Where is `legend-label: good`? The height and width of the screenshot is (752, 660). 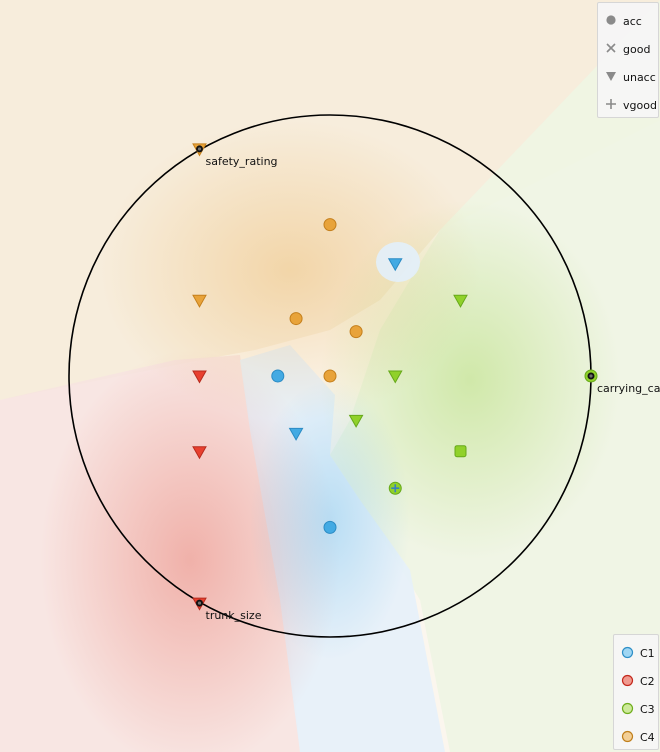
legend-label: good is located at coordinates (637, 49).